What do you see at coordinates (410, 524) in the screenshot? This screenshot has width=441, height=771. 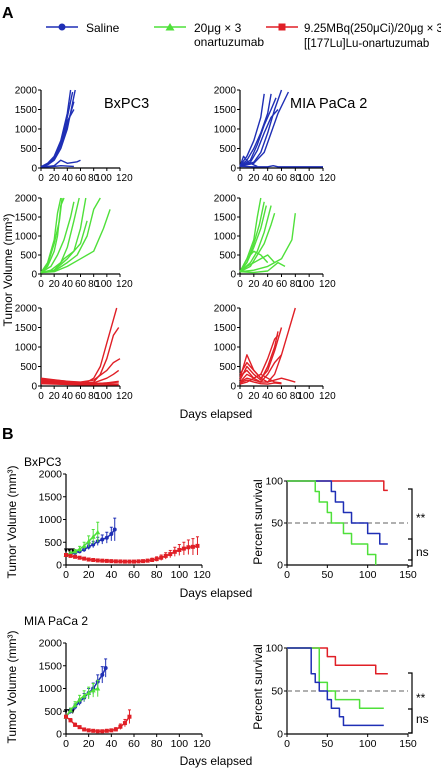 I see `bx-bracket-lu` at bounding box center [410, 524].